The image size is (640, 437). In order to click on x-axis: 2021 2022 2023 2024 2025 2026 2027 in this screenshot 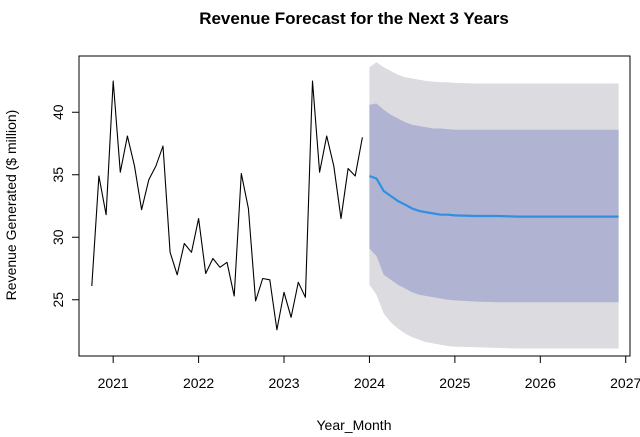, I will do `click(369, 373)`.